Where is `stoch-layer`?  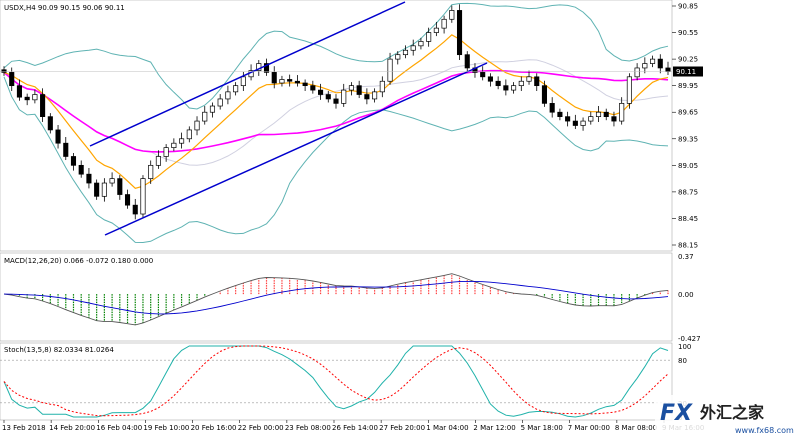 stoch-layer is located at coordinates (336, 381).